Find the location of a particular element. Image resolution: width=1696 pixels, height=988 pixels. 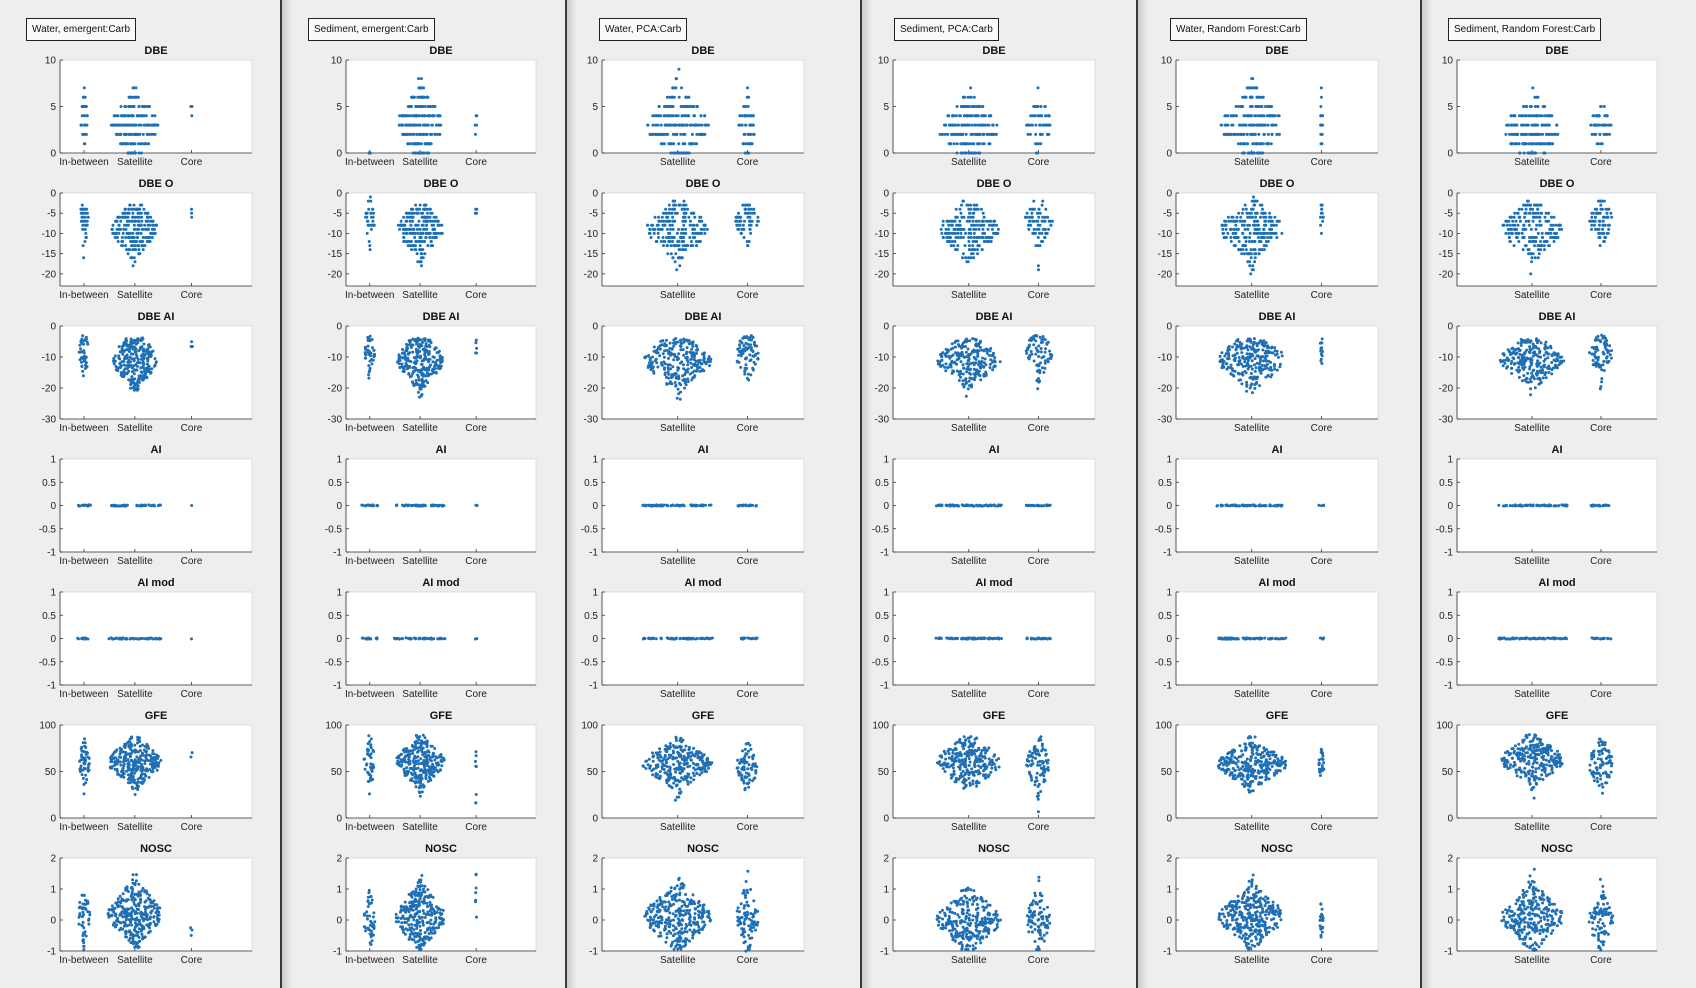

y-tick-label: -5 is located at coordinates (337, 214).